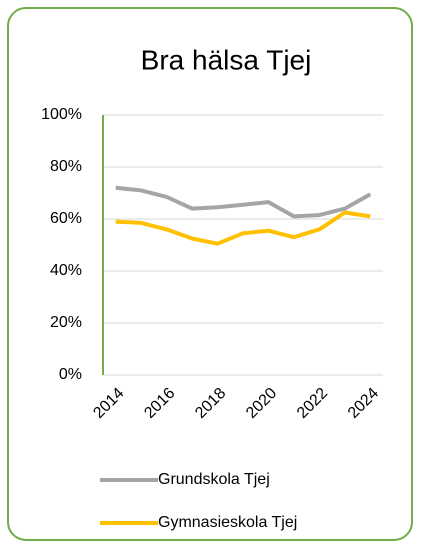 The width and height of the screenshot is (423, 549). What do you see at coordinates (227, 522) in the screenshot?
I see `legend-label: Gymnasieskola Tjej` at bounding box center [227, 522].